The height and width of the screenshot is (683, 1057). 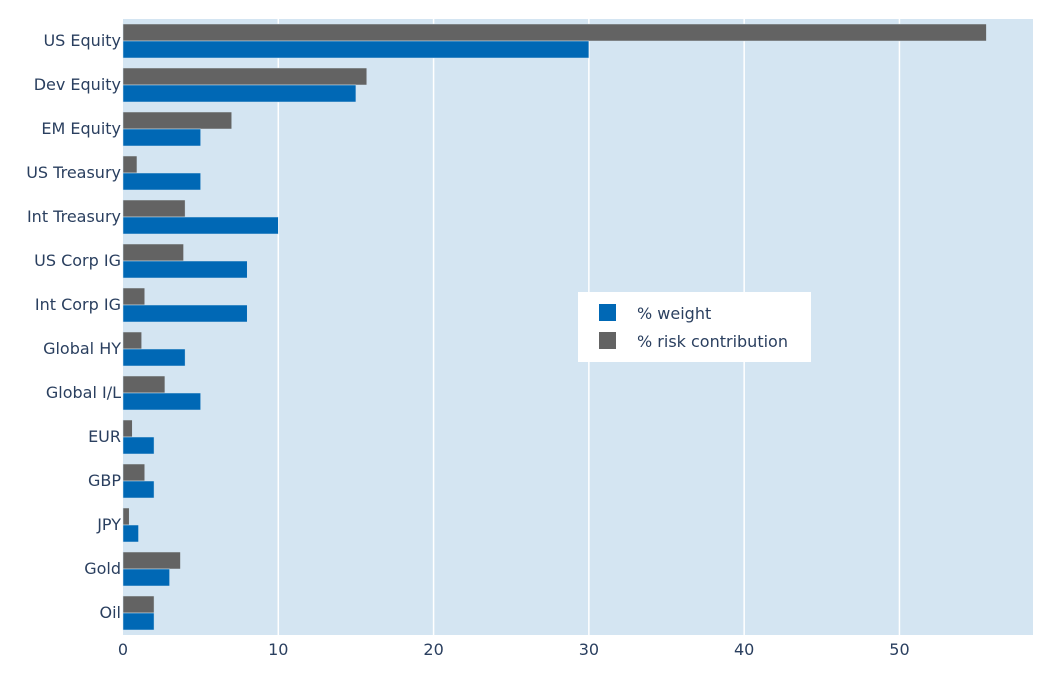 I want to click on bar-risk-global-hy, so click(x=132, y=340).